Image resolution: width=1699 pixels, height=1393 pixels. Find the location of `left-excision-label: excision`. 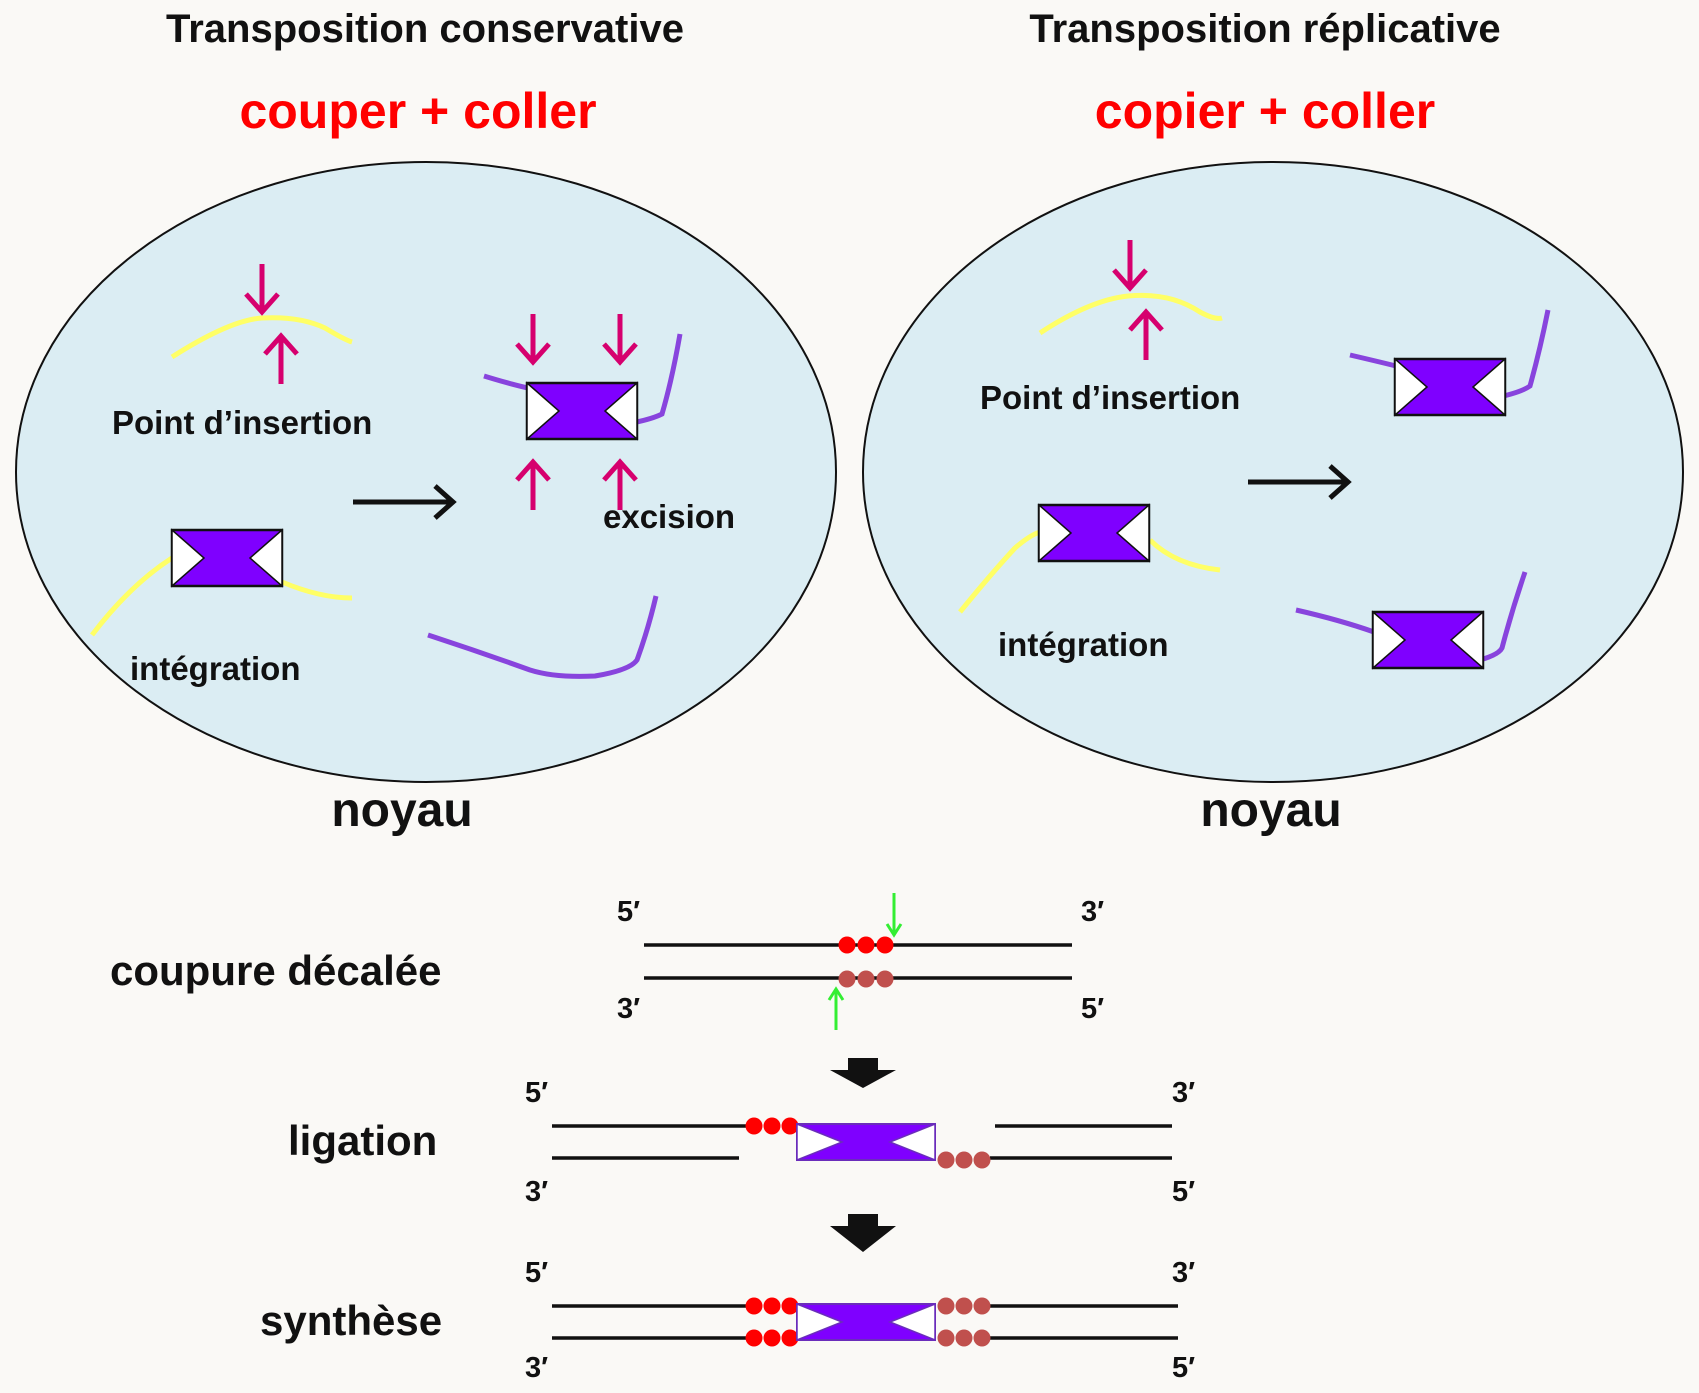

left-excision-label: excision is located at coordinates (669, 516).